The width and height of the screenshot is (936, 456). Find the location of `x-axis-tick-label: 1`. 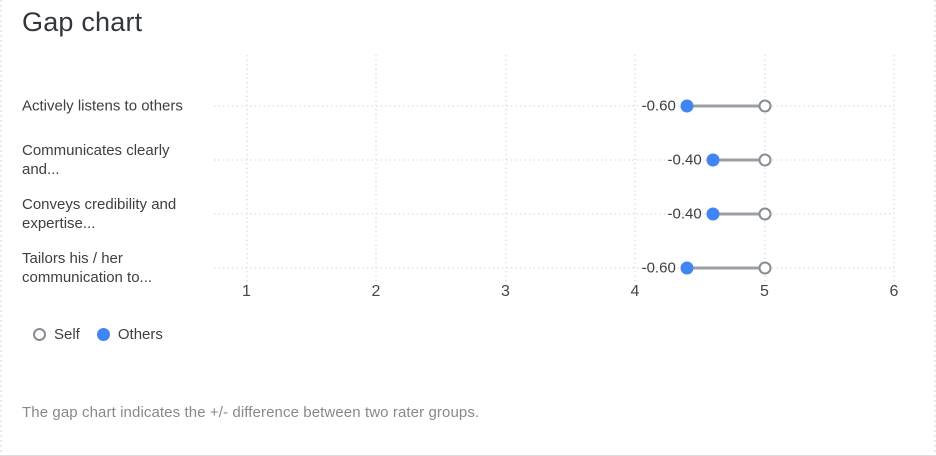

x-axis-tick-label: 1 is located at coordinates (246, 291).